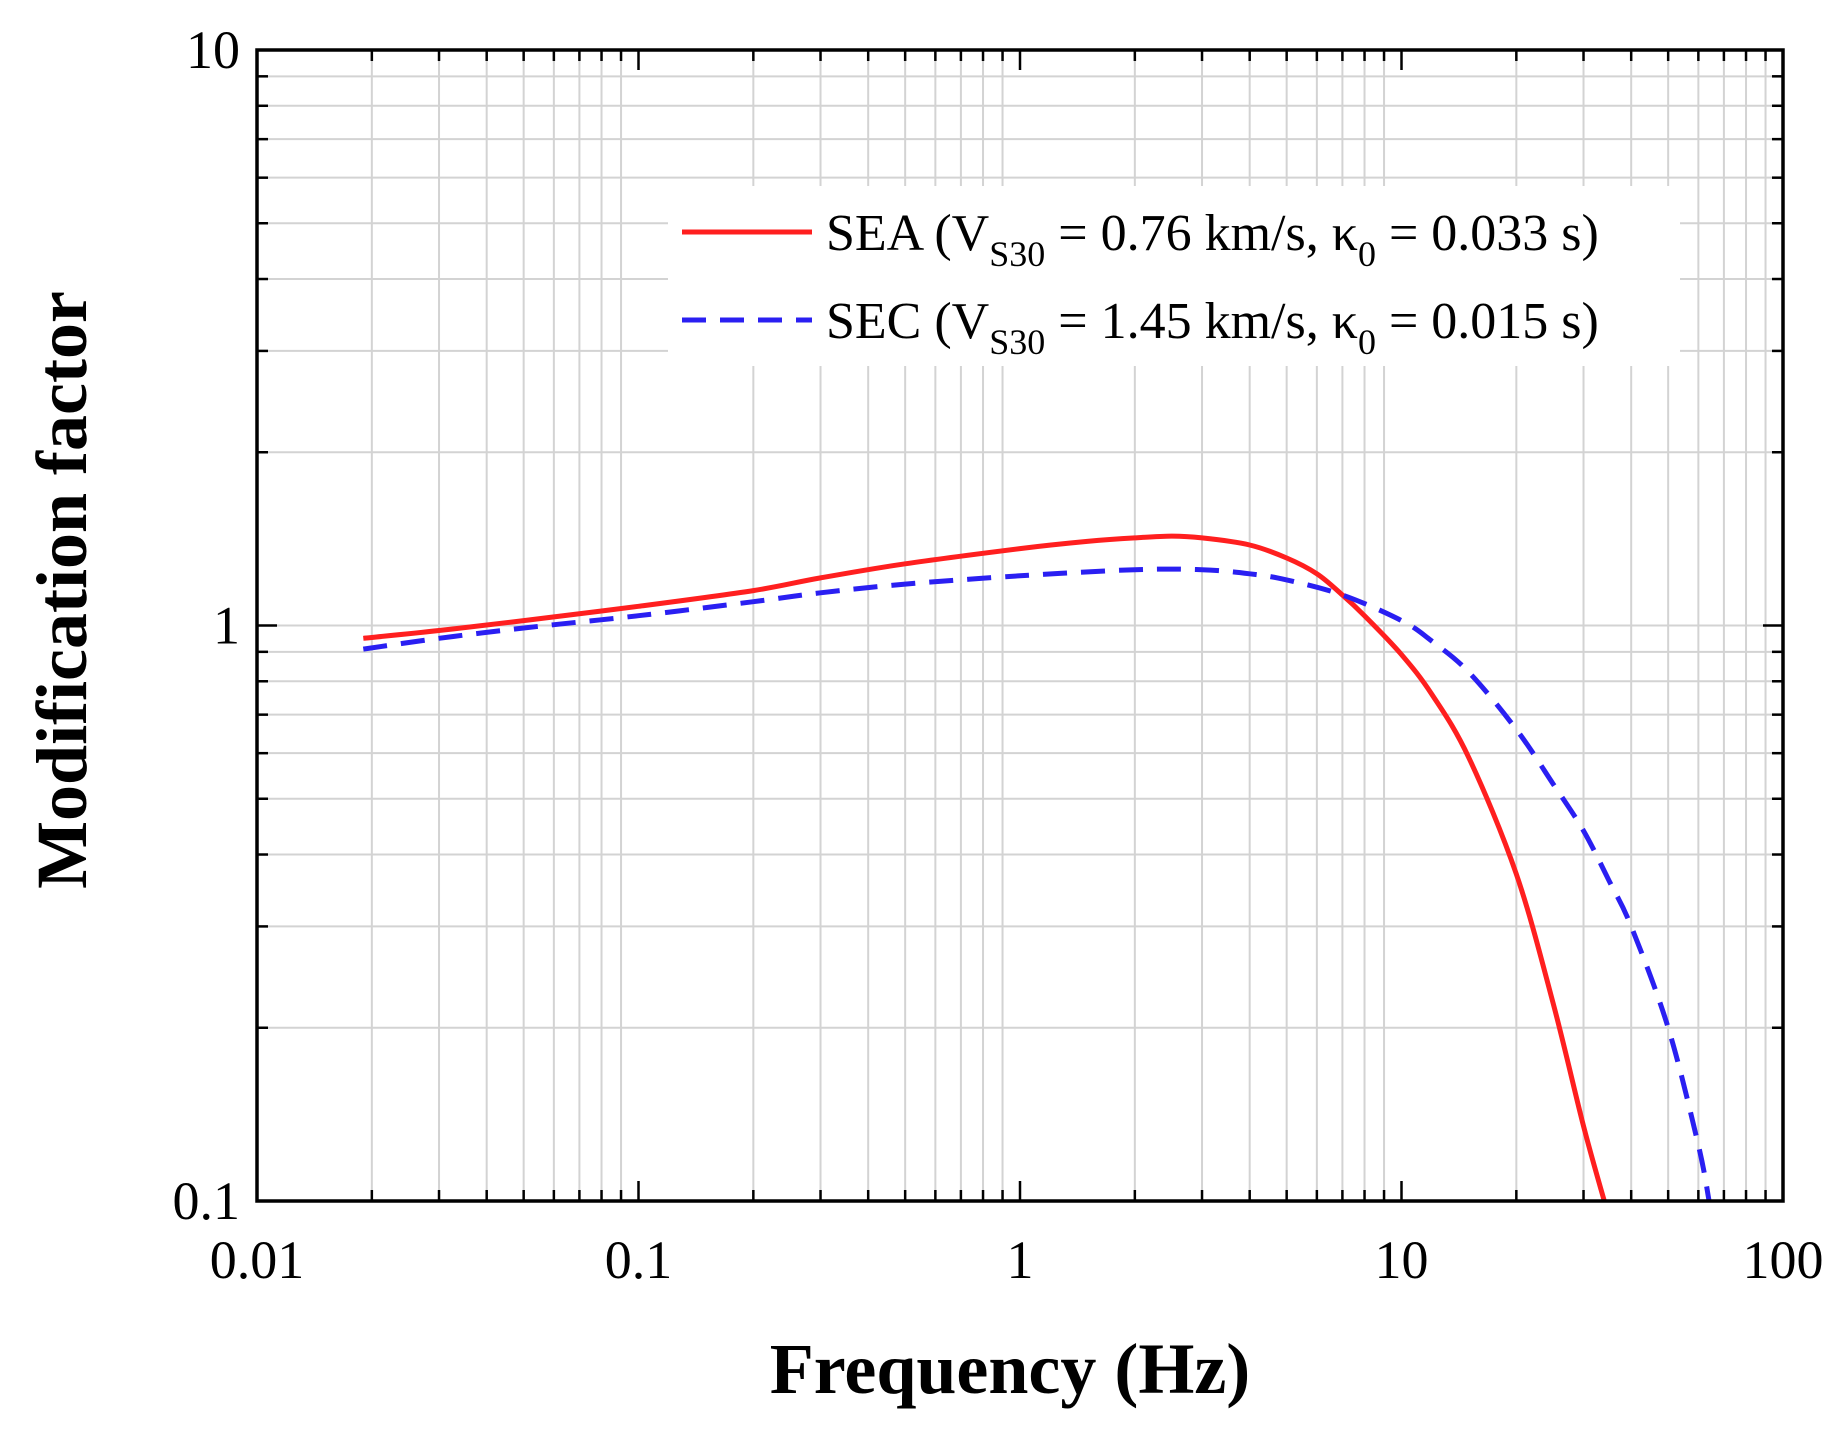 The image size is (1840, 1433). What do you see at coordinates (1783, 1260) in the screenshot?
I see `x-tick-label: 100` at bounding box center [1783, 1260].